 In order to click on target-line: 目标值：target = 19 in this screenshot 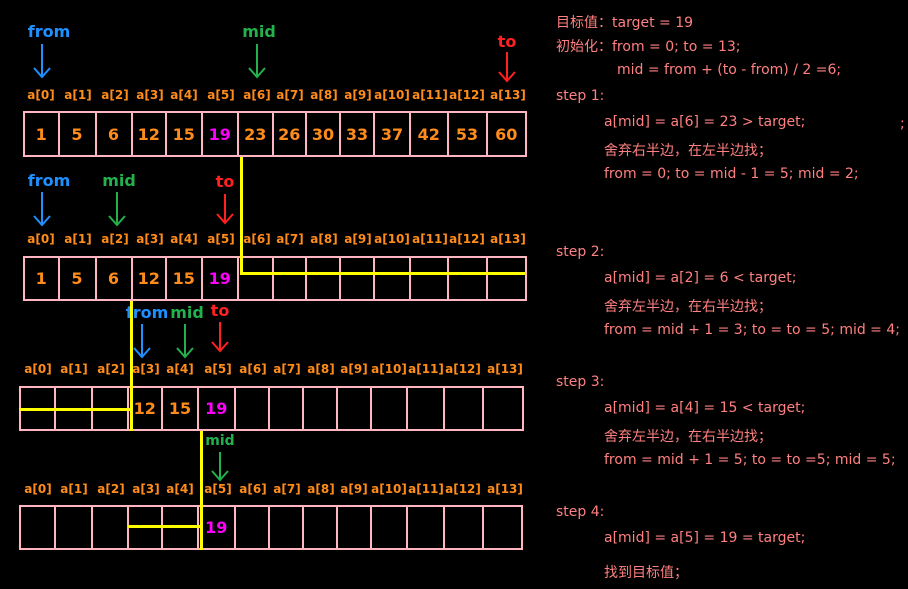, I will do `click(625, 23)`.